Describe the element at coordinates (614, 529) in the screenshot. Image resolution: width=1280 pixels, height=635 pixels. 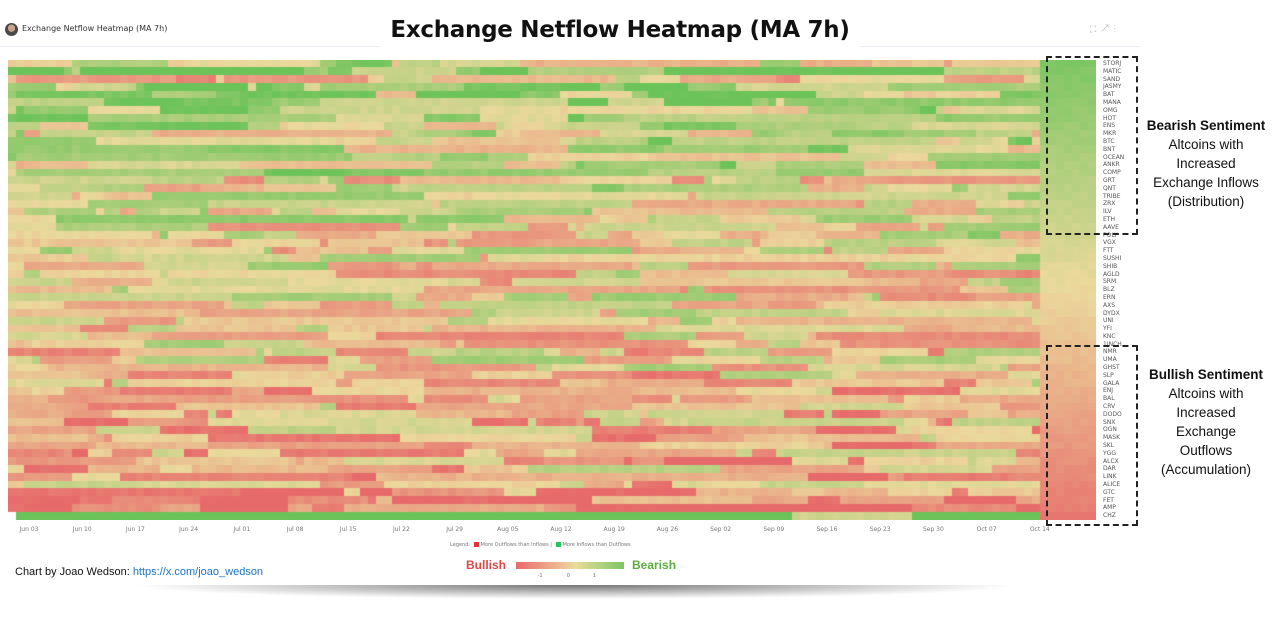
I see `x-tick-label: Aug 19` at that location.